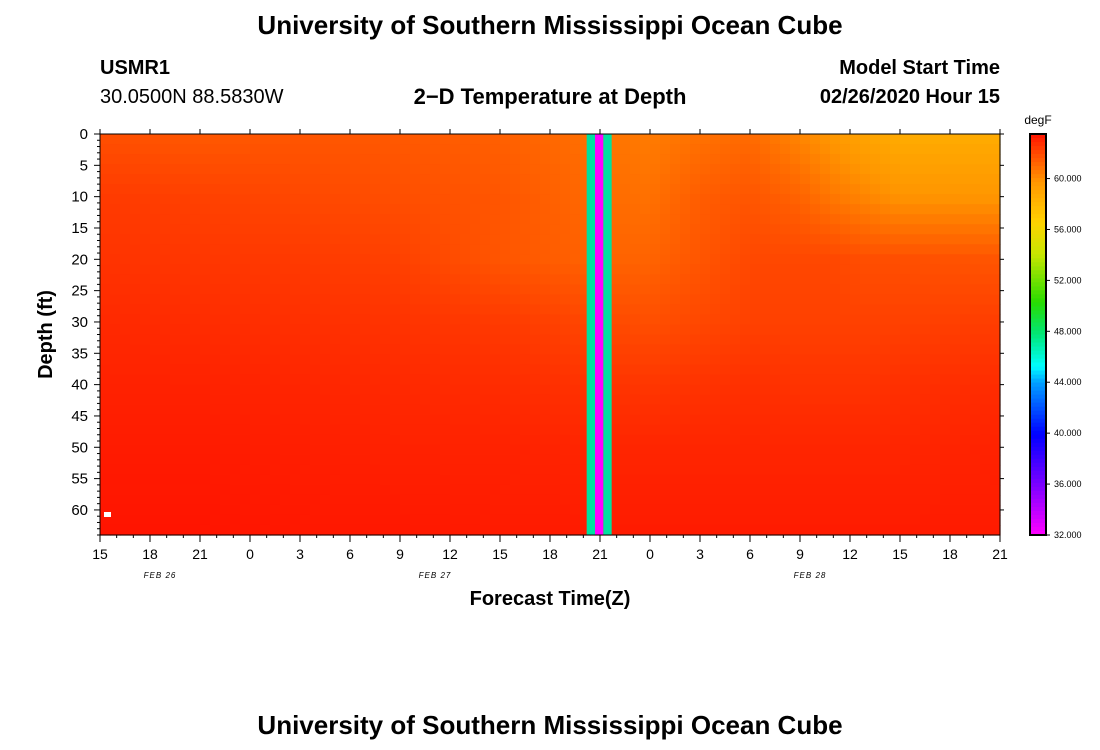 The image size is (1100, 750). What do you see at coordinates (79, 291) in the screenshot?
I see `y-tick-label: 25` at bounding box center [79, 291].